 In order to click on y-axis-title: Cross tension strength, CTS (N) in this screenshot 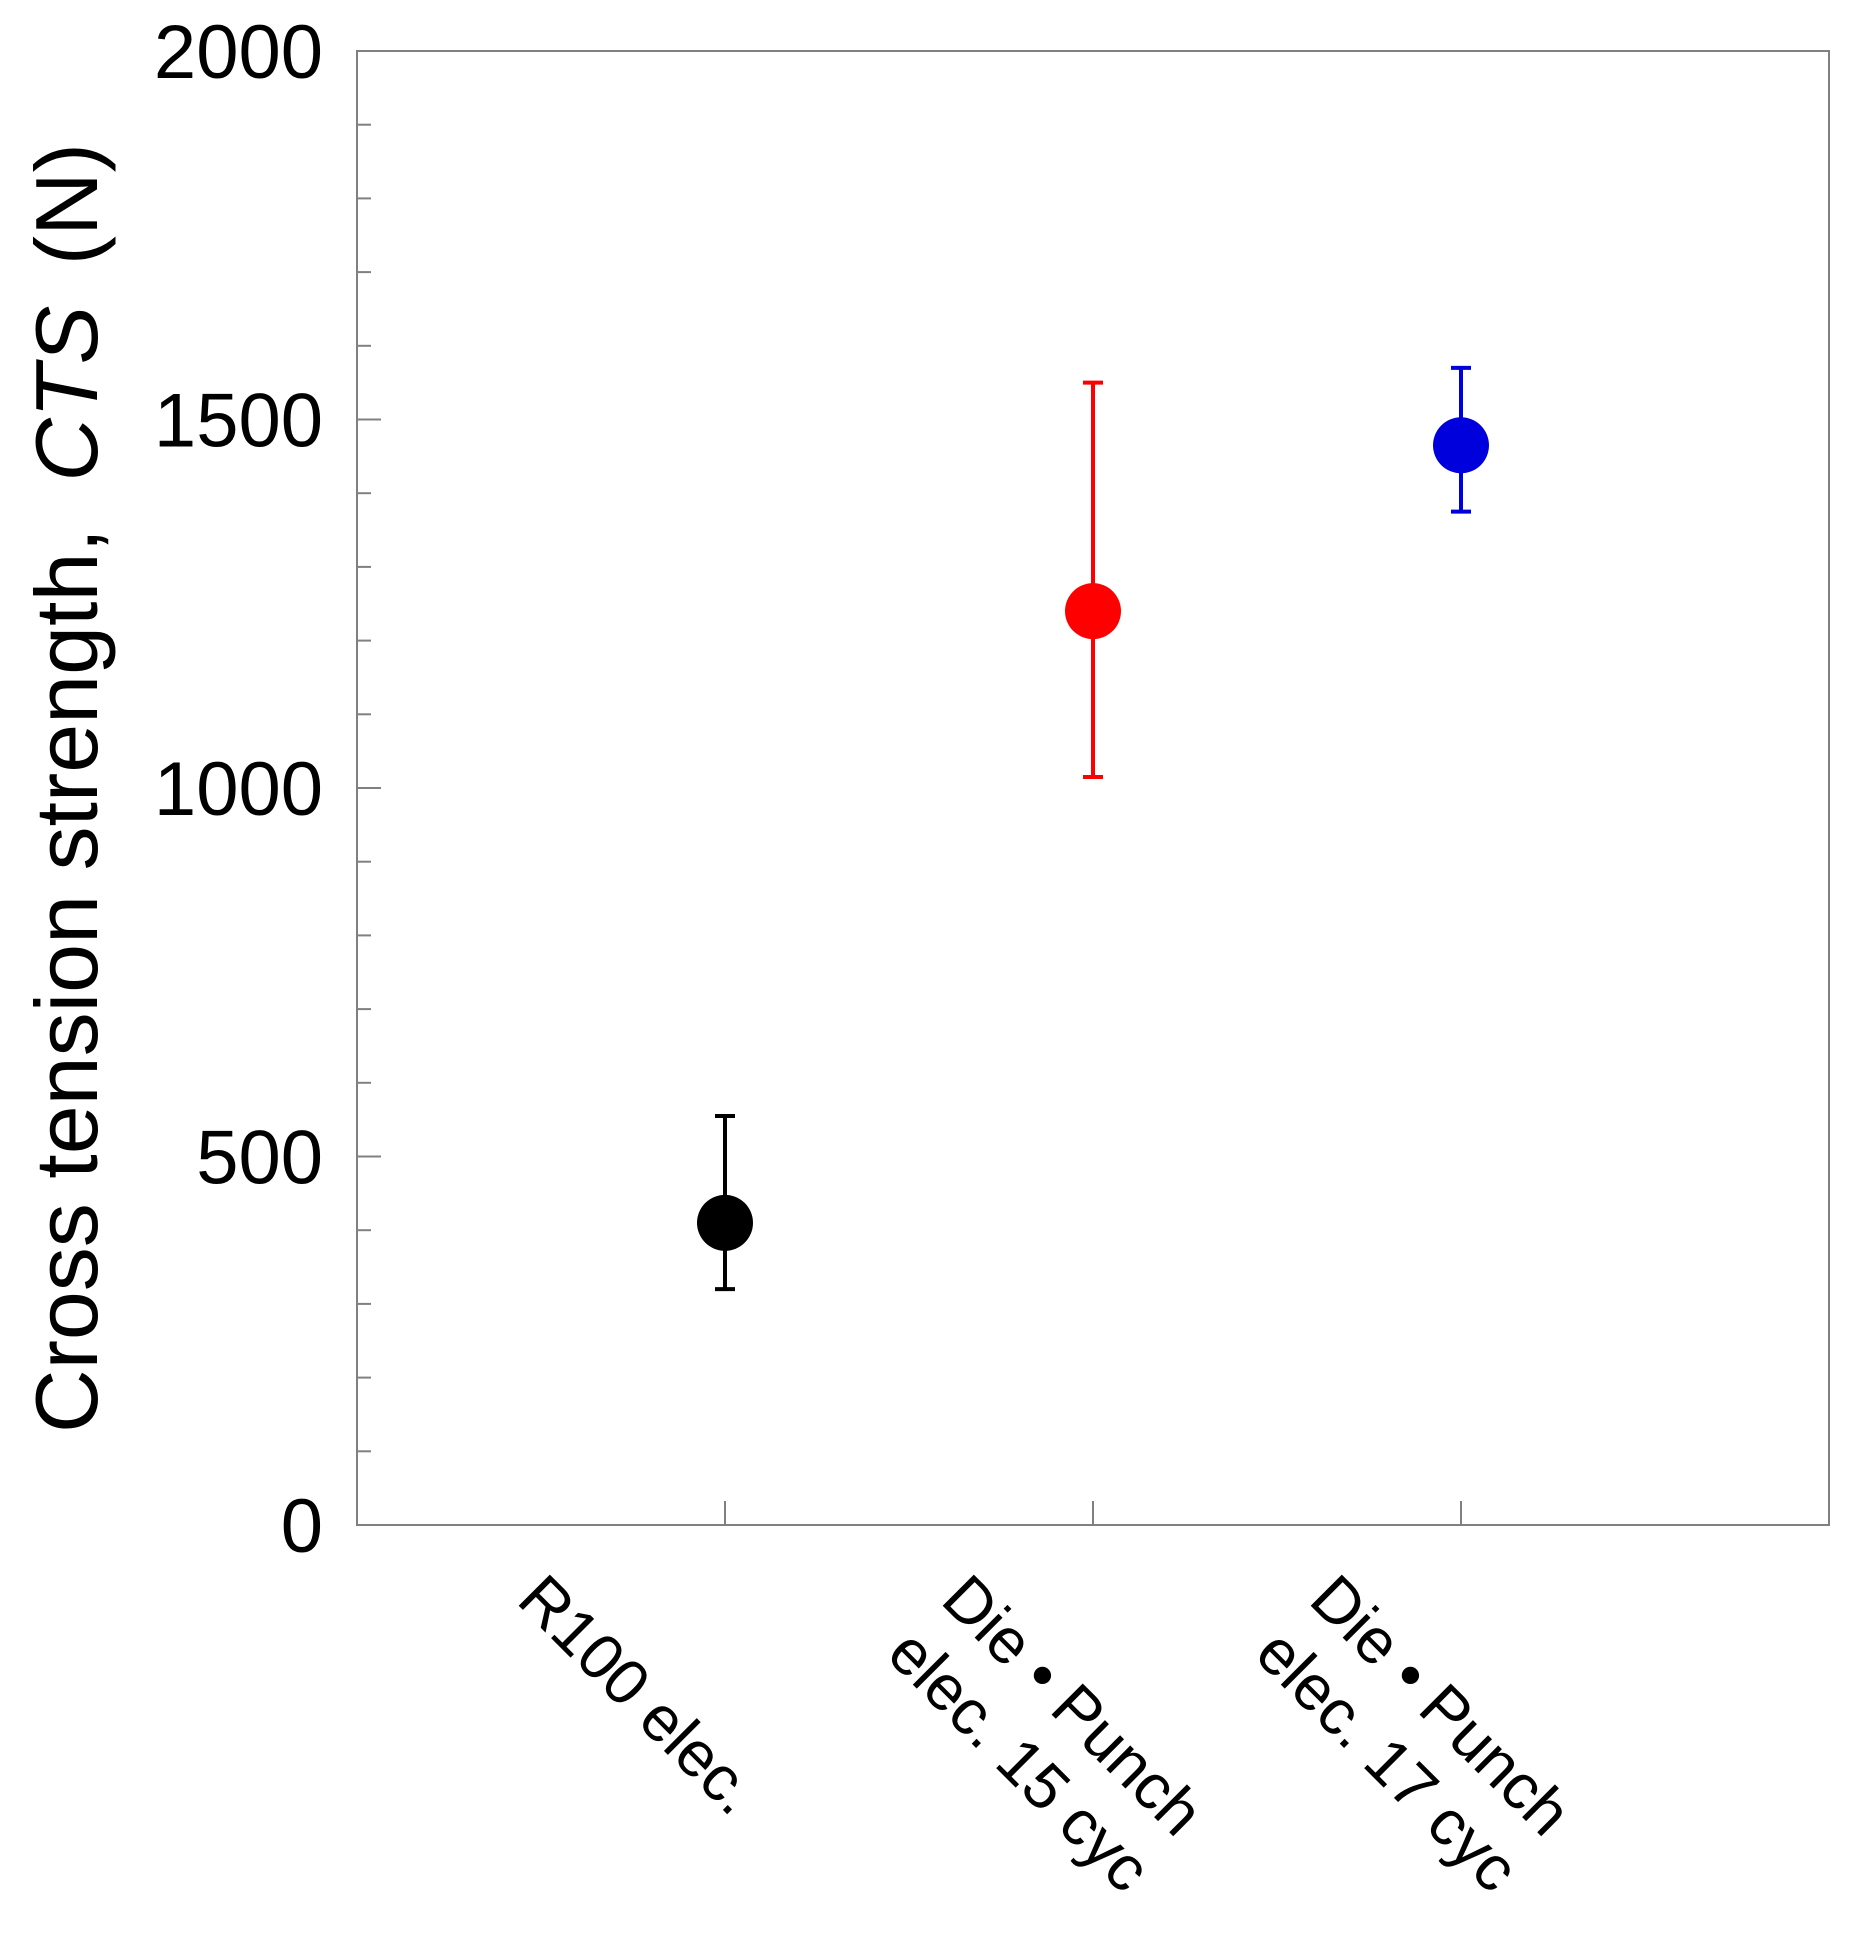, I will do `click(66, 788)`.